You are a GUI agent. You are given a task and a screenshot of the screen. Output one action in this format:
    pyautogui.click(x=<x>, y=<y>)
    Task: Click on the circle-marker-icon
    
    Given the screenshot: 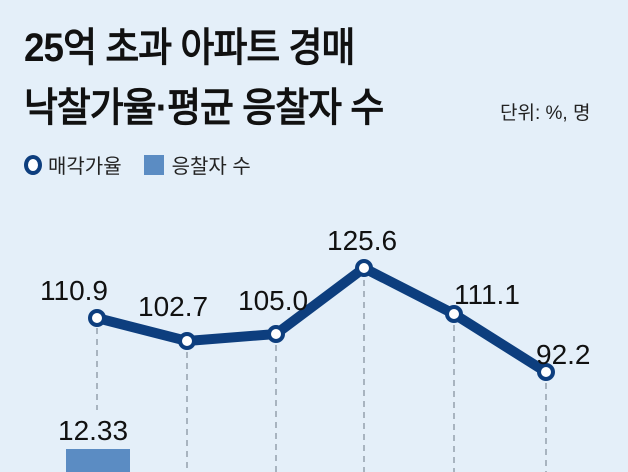 What is the action you would take?
    pyautogui.click(x=33, y=164)
    